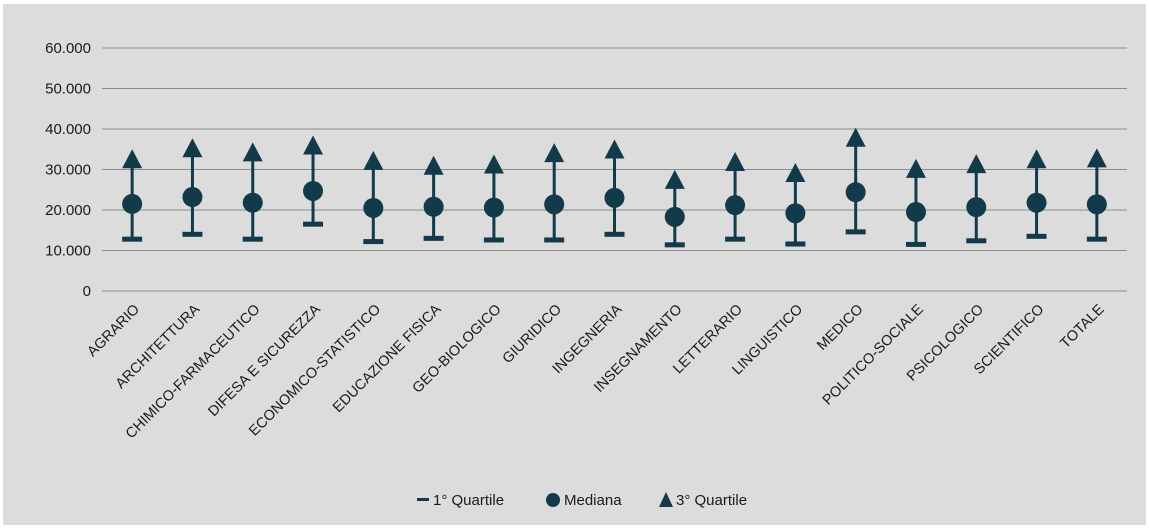 The height and width of the screenshot is (531, 1149). Describe the element at coordinates (593, 500) in the screenshot. I see `legend-label-median: Mediana` at that location.